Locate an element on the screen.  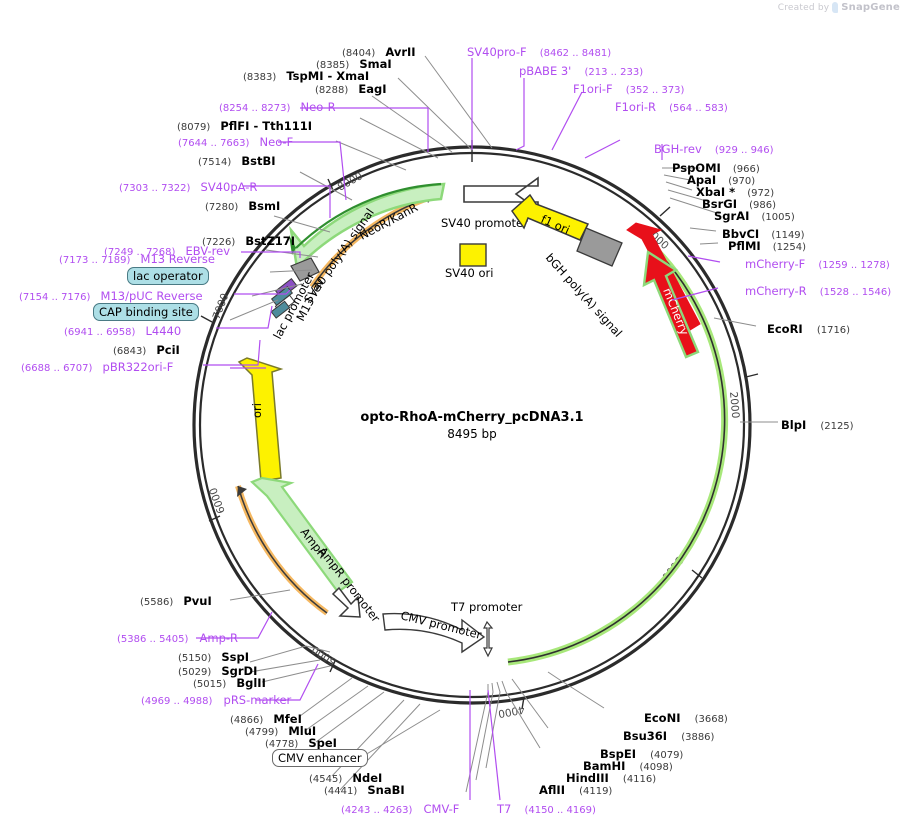
watermark-brand: SnapGene is located at coordinates (870, 7).